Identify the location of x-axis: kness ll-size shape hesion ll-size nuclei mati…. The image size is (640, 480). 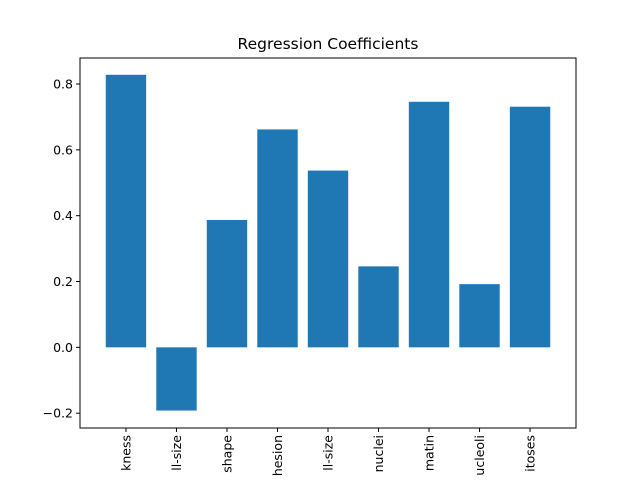
(328, 452).